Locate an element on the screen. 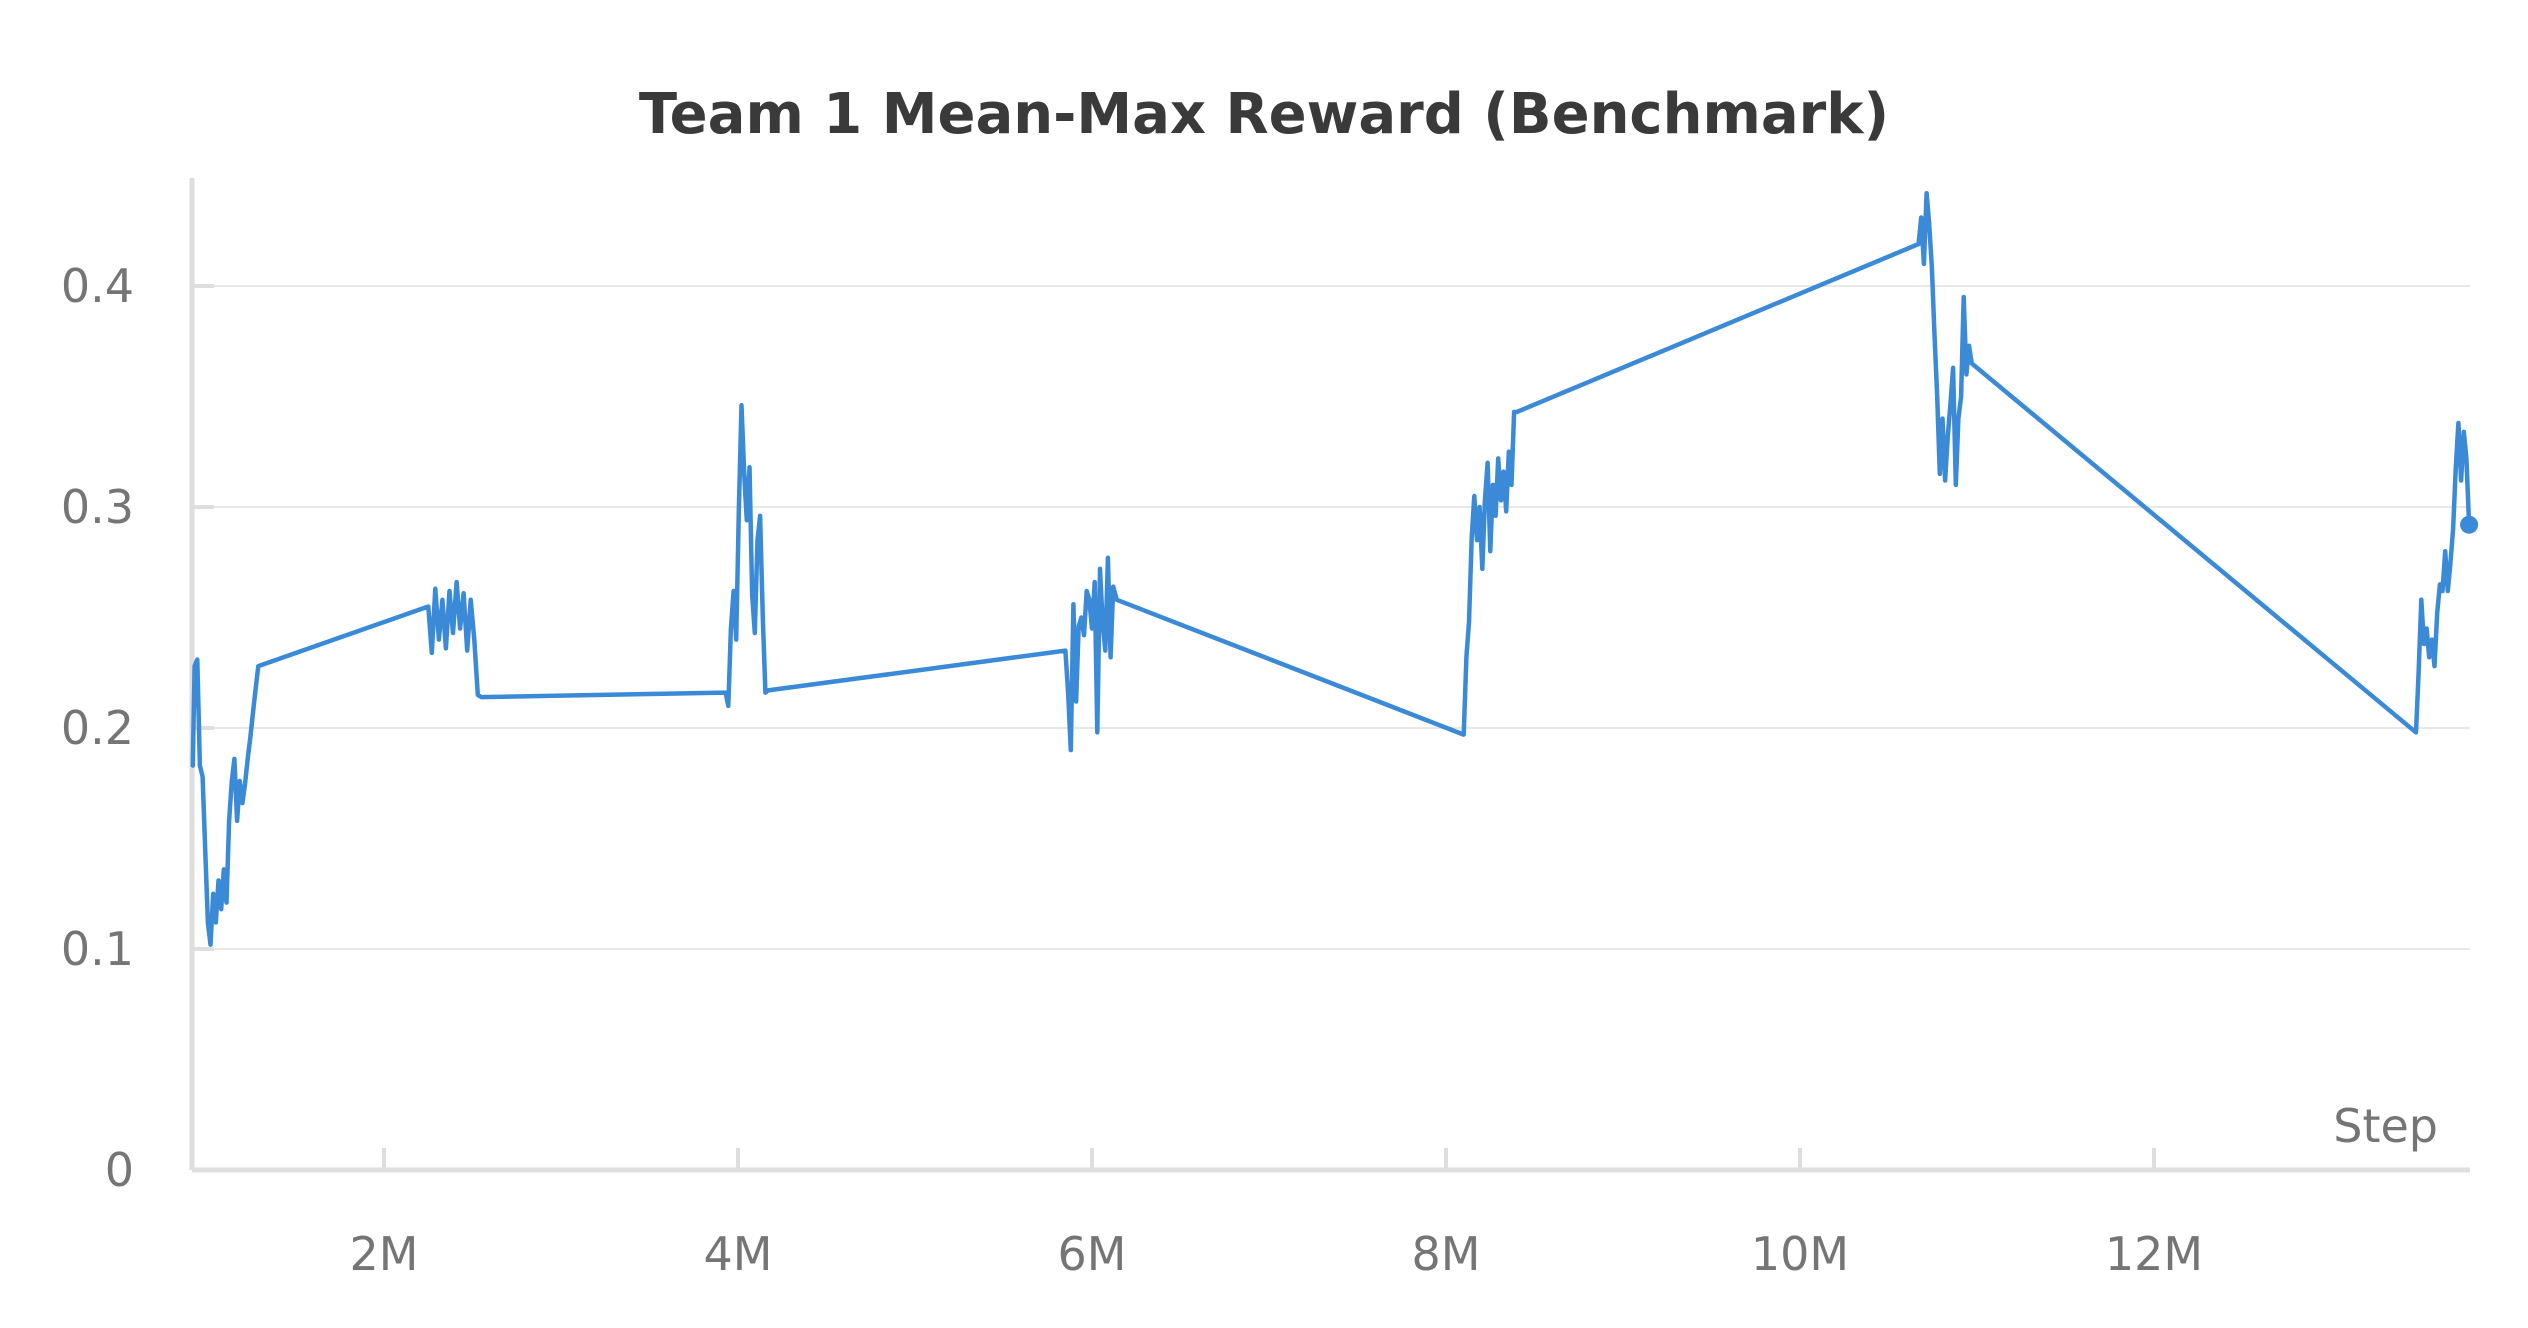 This screenshot has height=1328, width=2528. chart-title: Team 1 Mean-Max Reward (Benchmark) is located at coordinates (1264, 114).